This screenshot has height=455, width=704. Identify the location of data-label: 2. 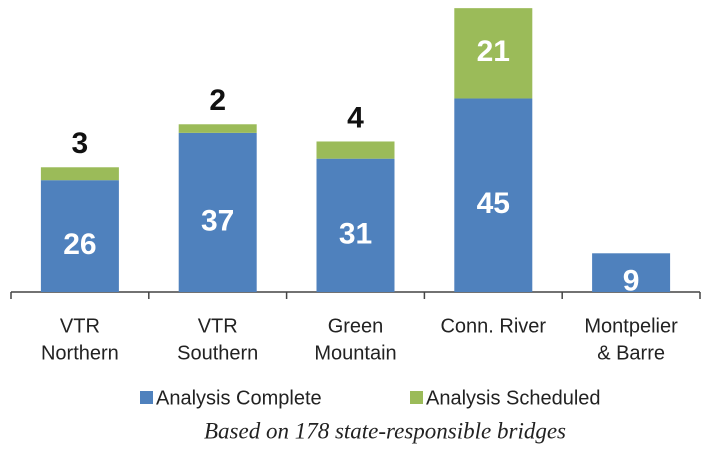
(217, 100).